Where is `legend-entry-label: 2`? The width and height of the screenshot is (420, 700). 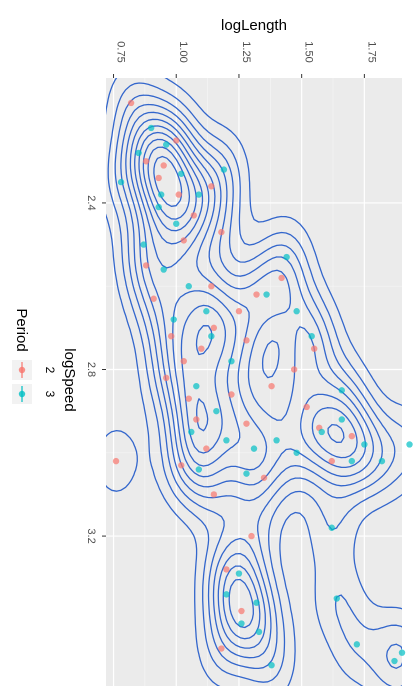 legend-entry-label: 2 is located at coordinates (50, 370).